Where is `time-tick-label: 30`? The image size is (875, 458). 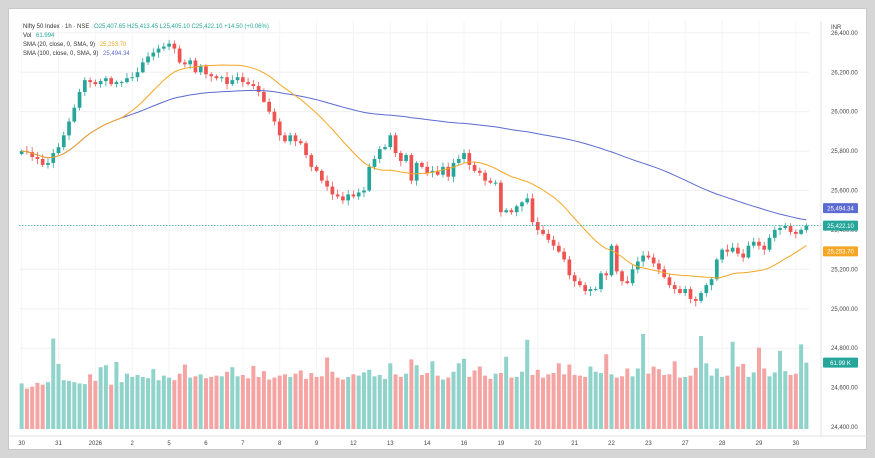
time-tick-label: 30 is located at coordinates (21, 444).